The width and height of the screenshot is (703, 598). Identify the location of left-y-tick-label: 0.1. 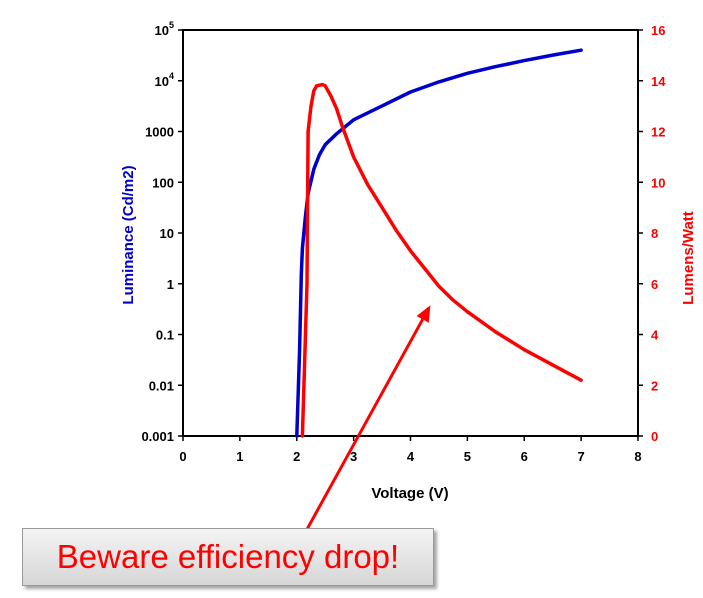
(165, 335).